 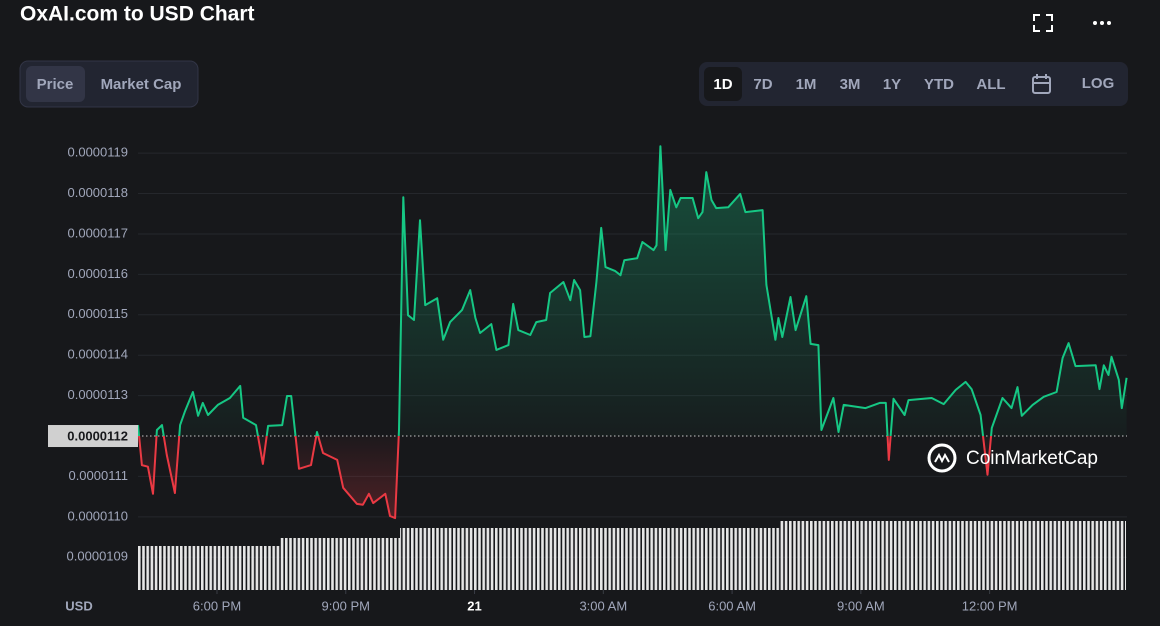 What do you see at coordinates (98, 475) in the screenshot?
I see `y-tick-label: 0.0000111` at bounding box center [98, 475].